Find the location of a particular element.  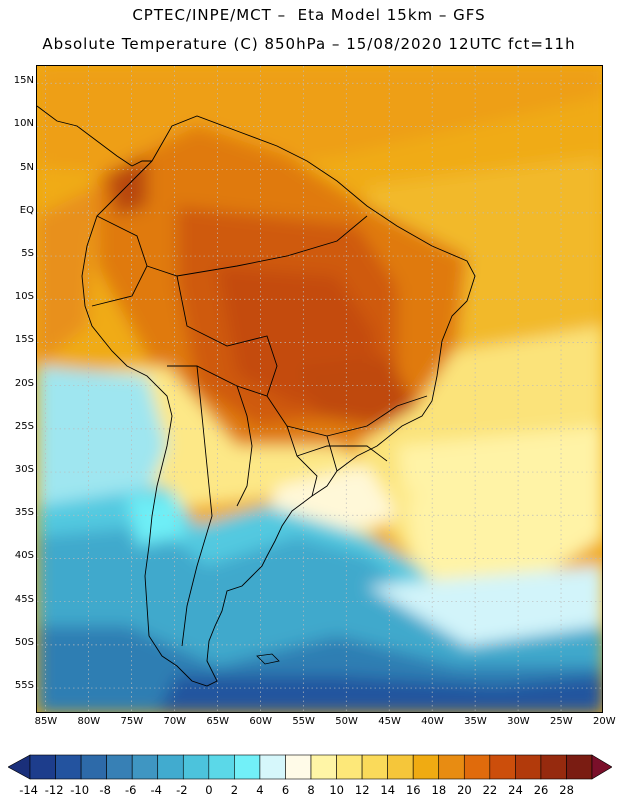

lat-tick-label: 15S is located at coordinates (24, 340).